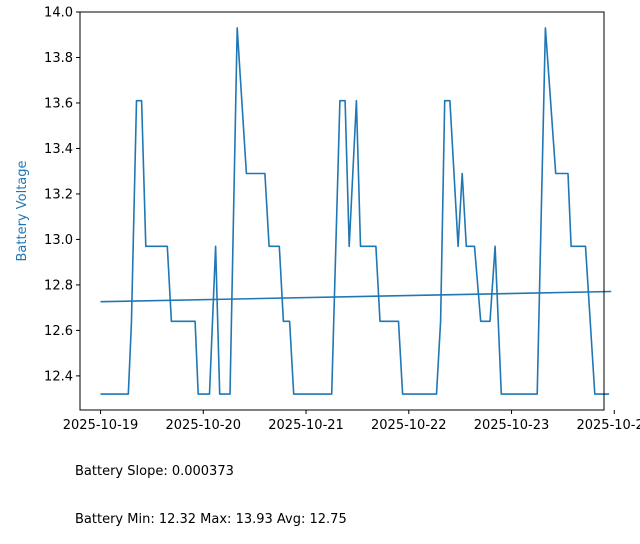  Describe the element at coordinates (608, 425) in the screenshot. I see `x-tick-label: 2025-10-24` at that location.